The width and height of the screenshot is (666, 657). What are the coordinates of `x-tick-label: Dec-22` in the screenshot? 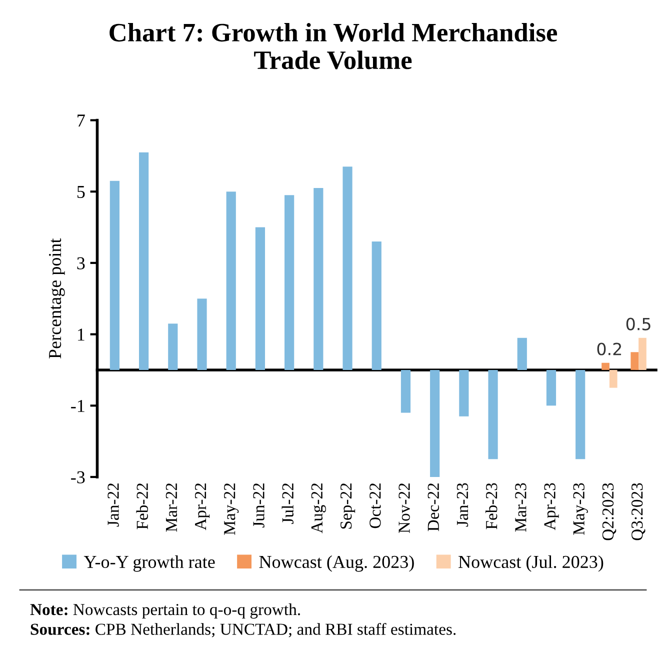 It's located at (433, 507).